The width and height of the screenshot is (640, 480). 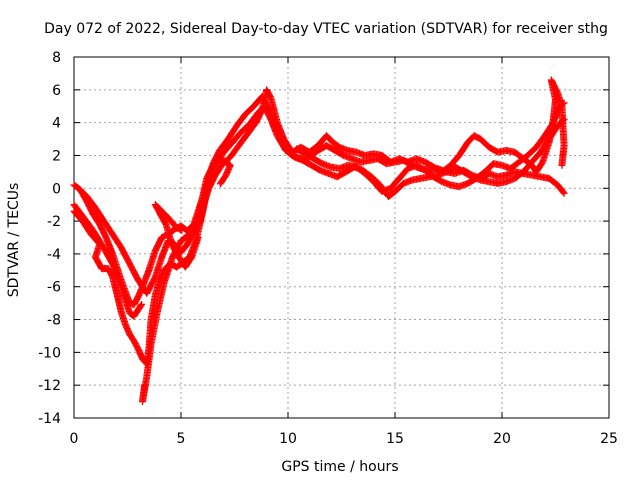 I want to click on y-tick-label: 4, so click(x=56, y=124).